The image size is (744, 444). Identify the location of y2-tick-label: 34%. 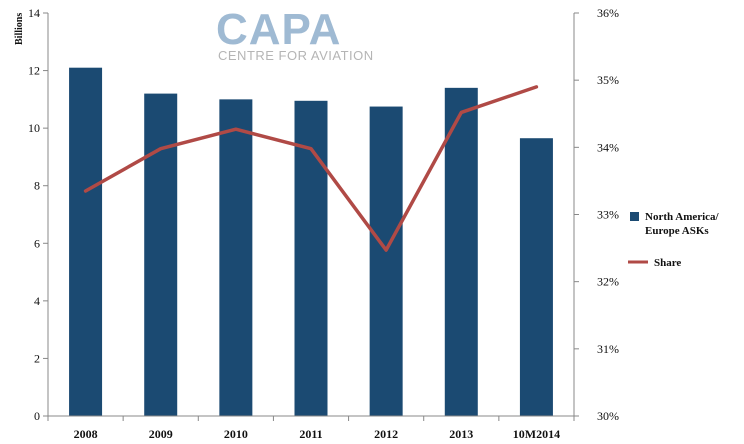
(608, 147).